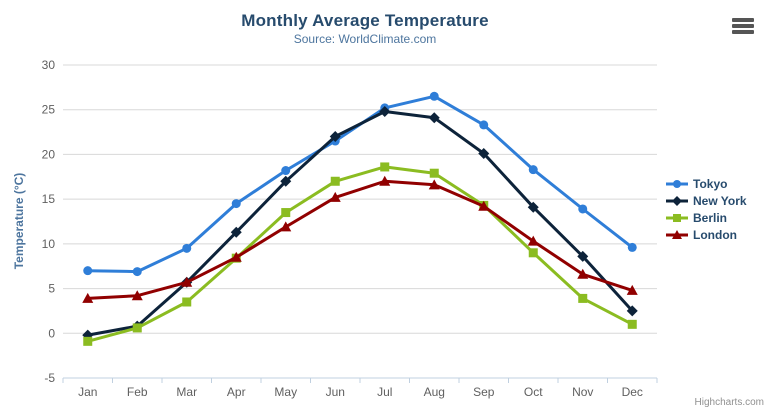 The image size is (769, 416). I want to click on export-menu-button, so click(743, 27).